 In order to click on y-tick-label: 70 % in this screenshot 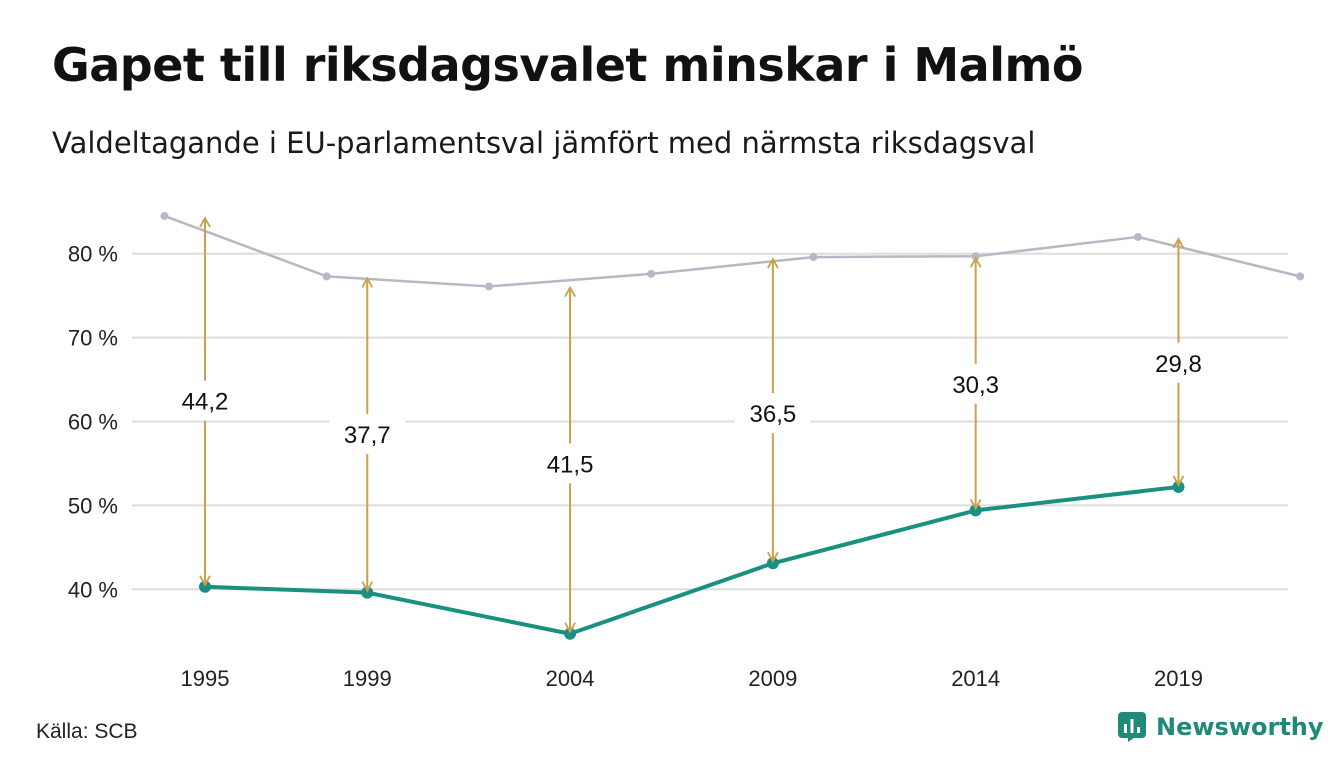, I will do `click(93, 338)`.